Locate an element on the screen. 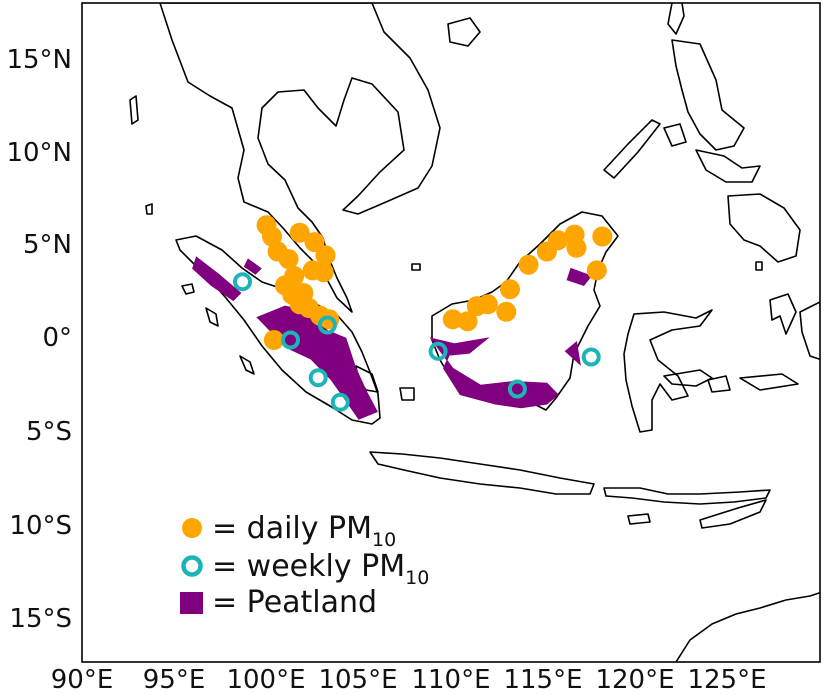 This screenshot has height=694, width=825. lon-tick-115e: 115°E is located at coordinates (542, 679).